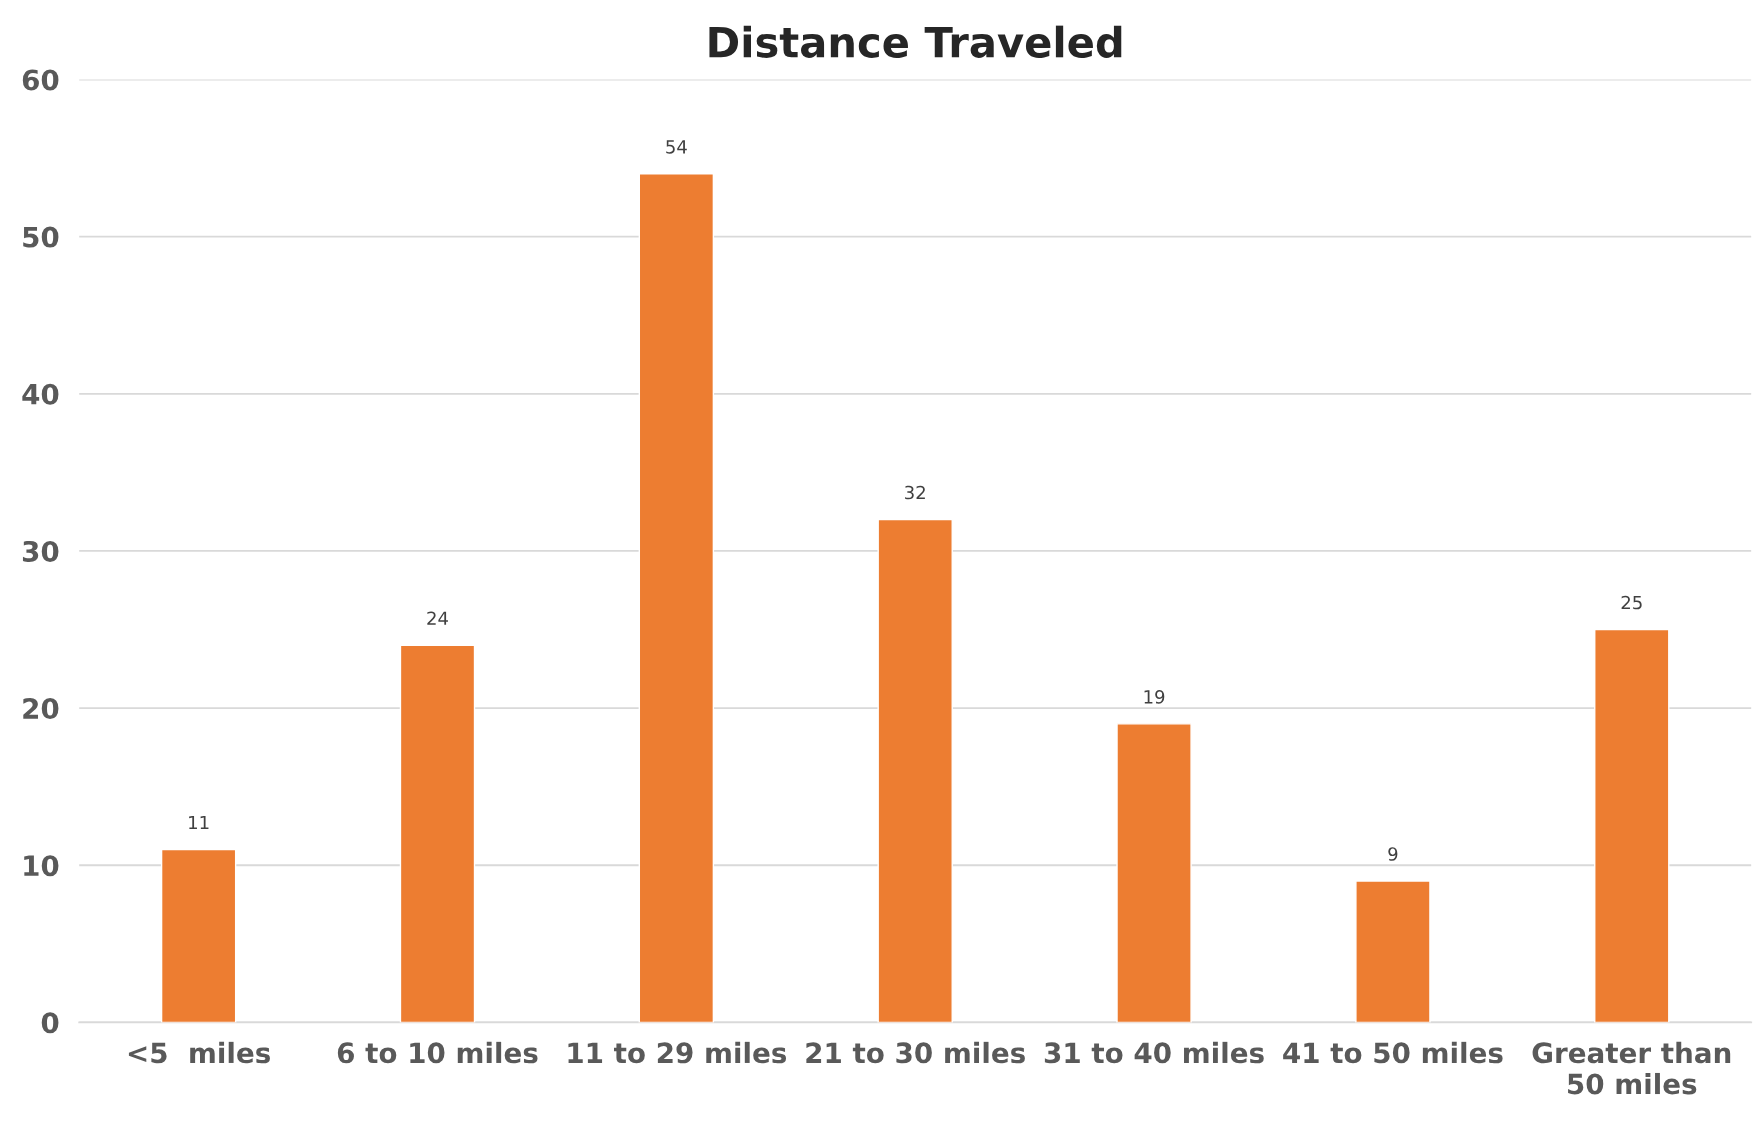 This screenshot has width=1760, height=1136. Describe the element at coordinates (437, 1052) in the screenshot. I see `x-tick-label: 6 to 10 miles` at that location.